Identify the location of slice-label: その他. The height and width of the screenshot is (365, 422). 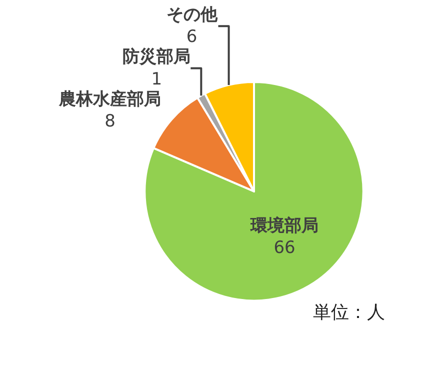
(192, 15).